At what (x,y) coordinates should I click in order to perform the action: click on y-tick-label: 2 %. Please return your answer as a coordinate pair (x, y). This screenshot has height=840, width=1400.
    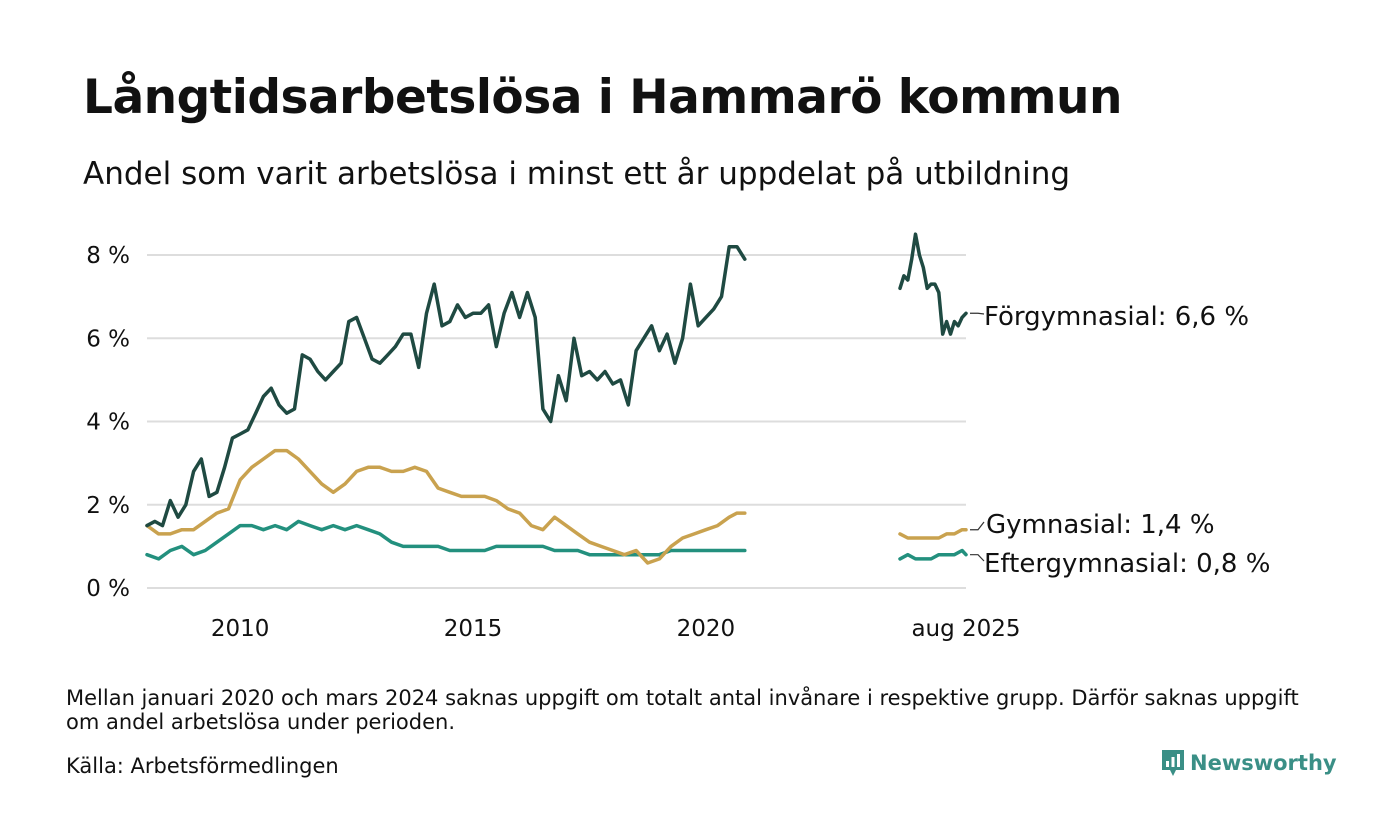
    Looking at the image, I should click on (108, 506).